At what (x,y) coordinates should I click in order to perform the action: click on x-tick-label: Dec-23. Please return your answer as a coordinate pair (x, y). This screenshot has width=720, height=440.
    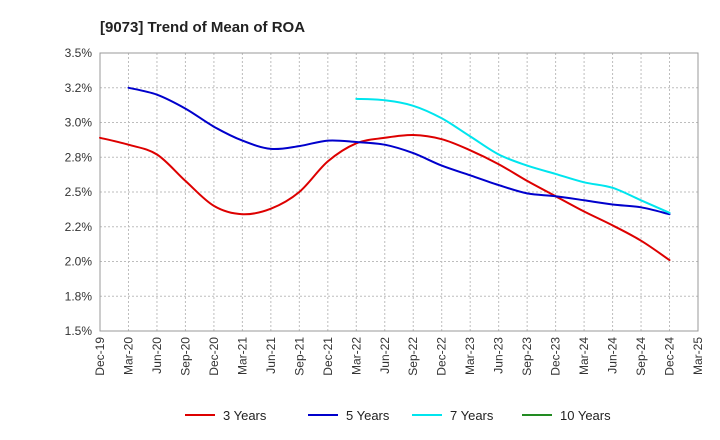
    Looking at the image, I should click on (556, 356).